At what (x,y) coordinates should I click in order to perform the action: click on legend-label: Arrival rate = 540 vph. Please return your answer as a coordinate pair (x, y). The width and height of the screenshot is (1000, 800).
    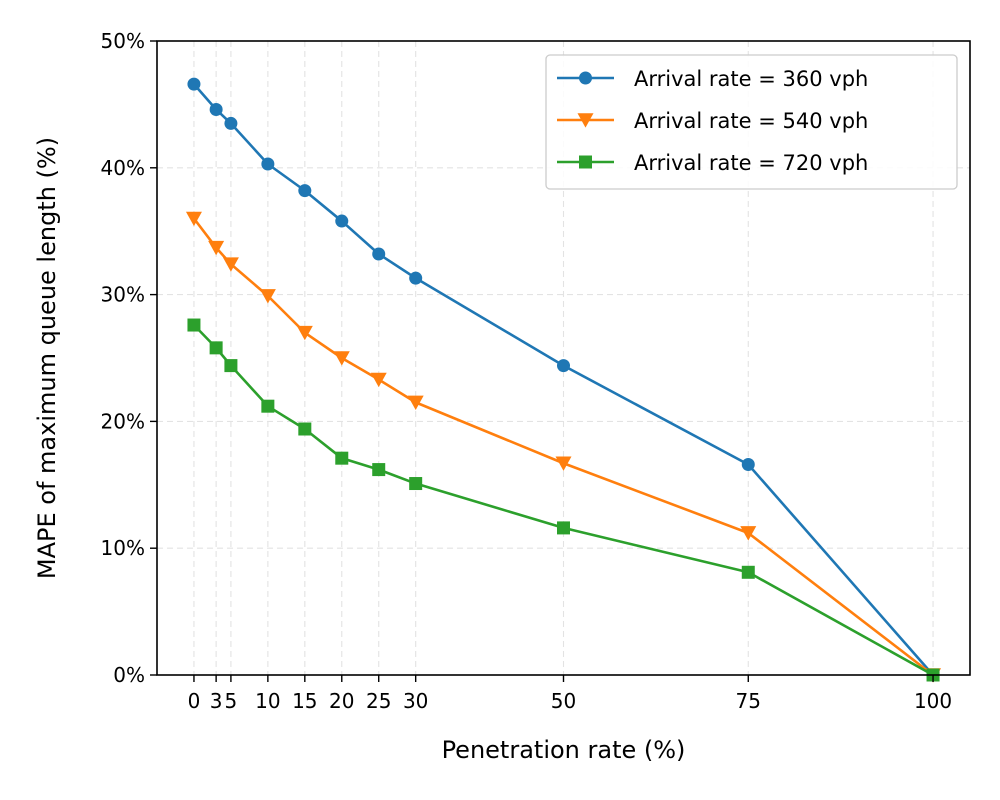
    Looking at the image, I should click on (751, 121).